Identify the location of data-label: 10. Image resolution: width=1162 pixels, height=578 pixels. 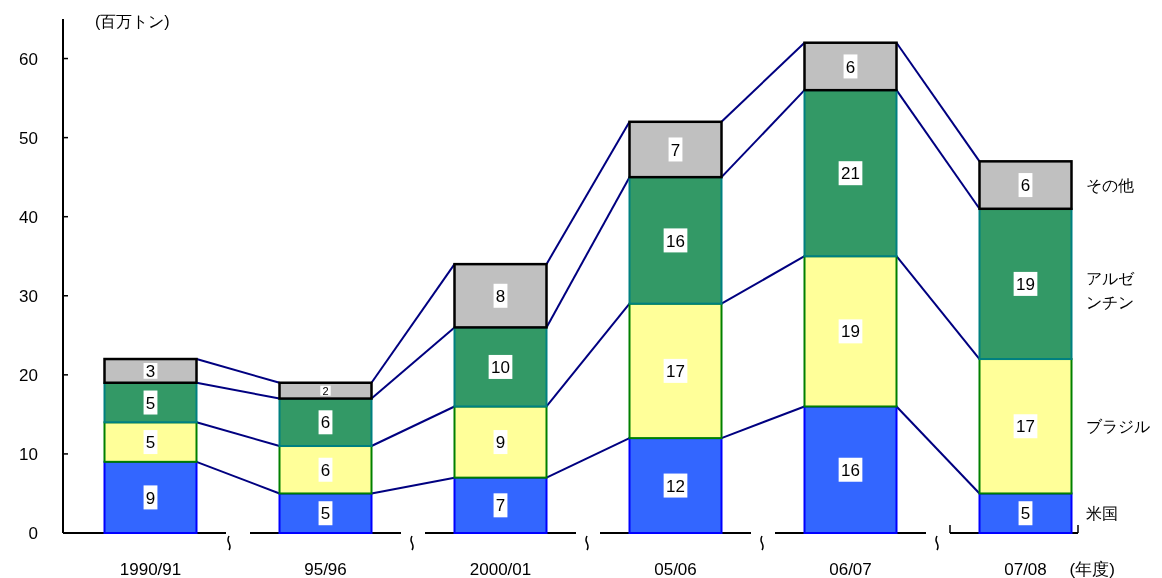
(500, 368).